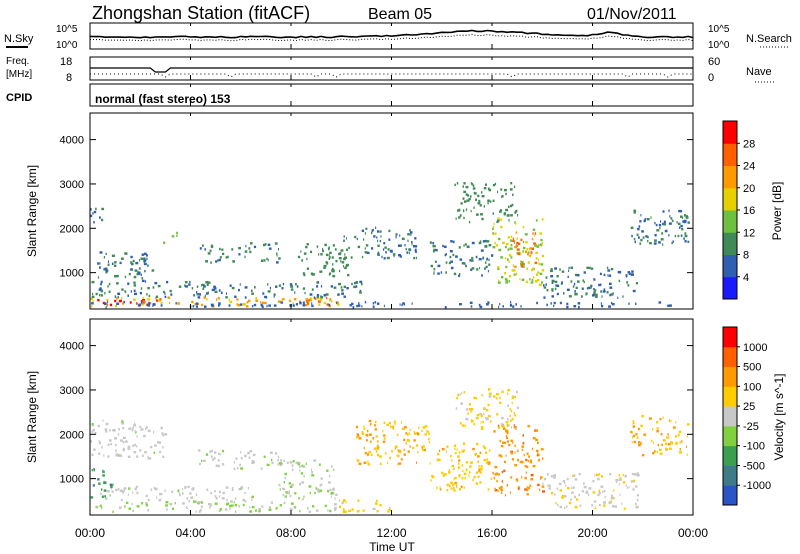 Image resolution: width=800 pixels, height=554 pixels. What do you see at coordinates (749, 167) in the screenshot?
I see `colorbar-tick-label: 24` at bounding box center [749, 167].